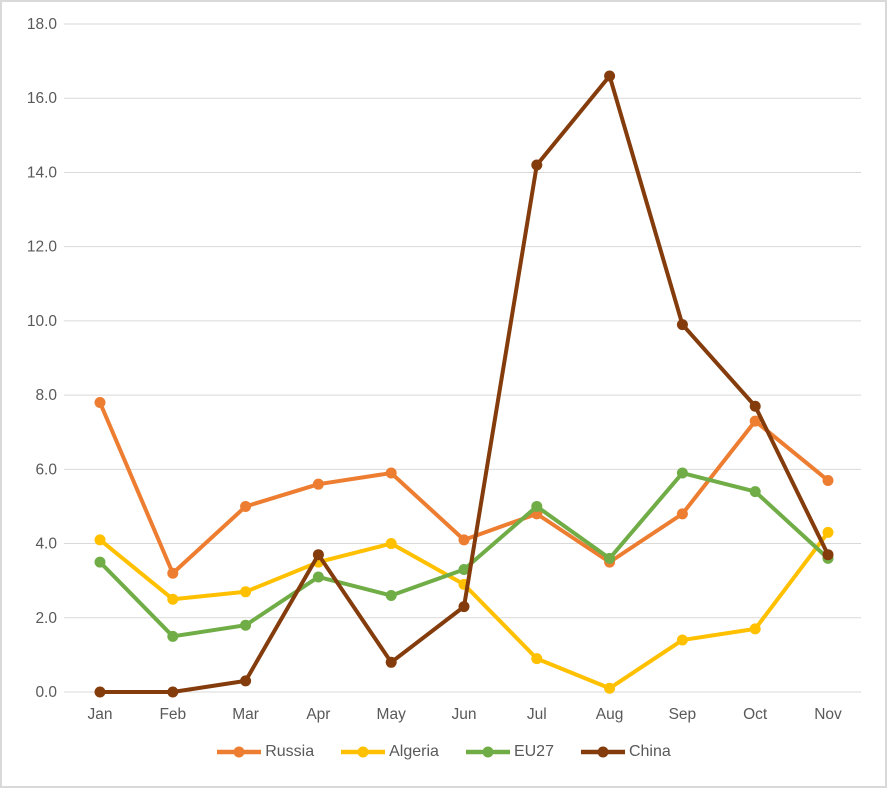 This screenshot has height=788, width=887. What do you see at coordinates (537, 165) in the screenshot?
I see `data-point-china-jul` at bounding box center [537, 165].